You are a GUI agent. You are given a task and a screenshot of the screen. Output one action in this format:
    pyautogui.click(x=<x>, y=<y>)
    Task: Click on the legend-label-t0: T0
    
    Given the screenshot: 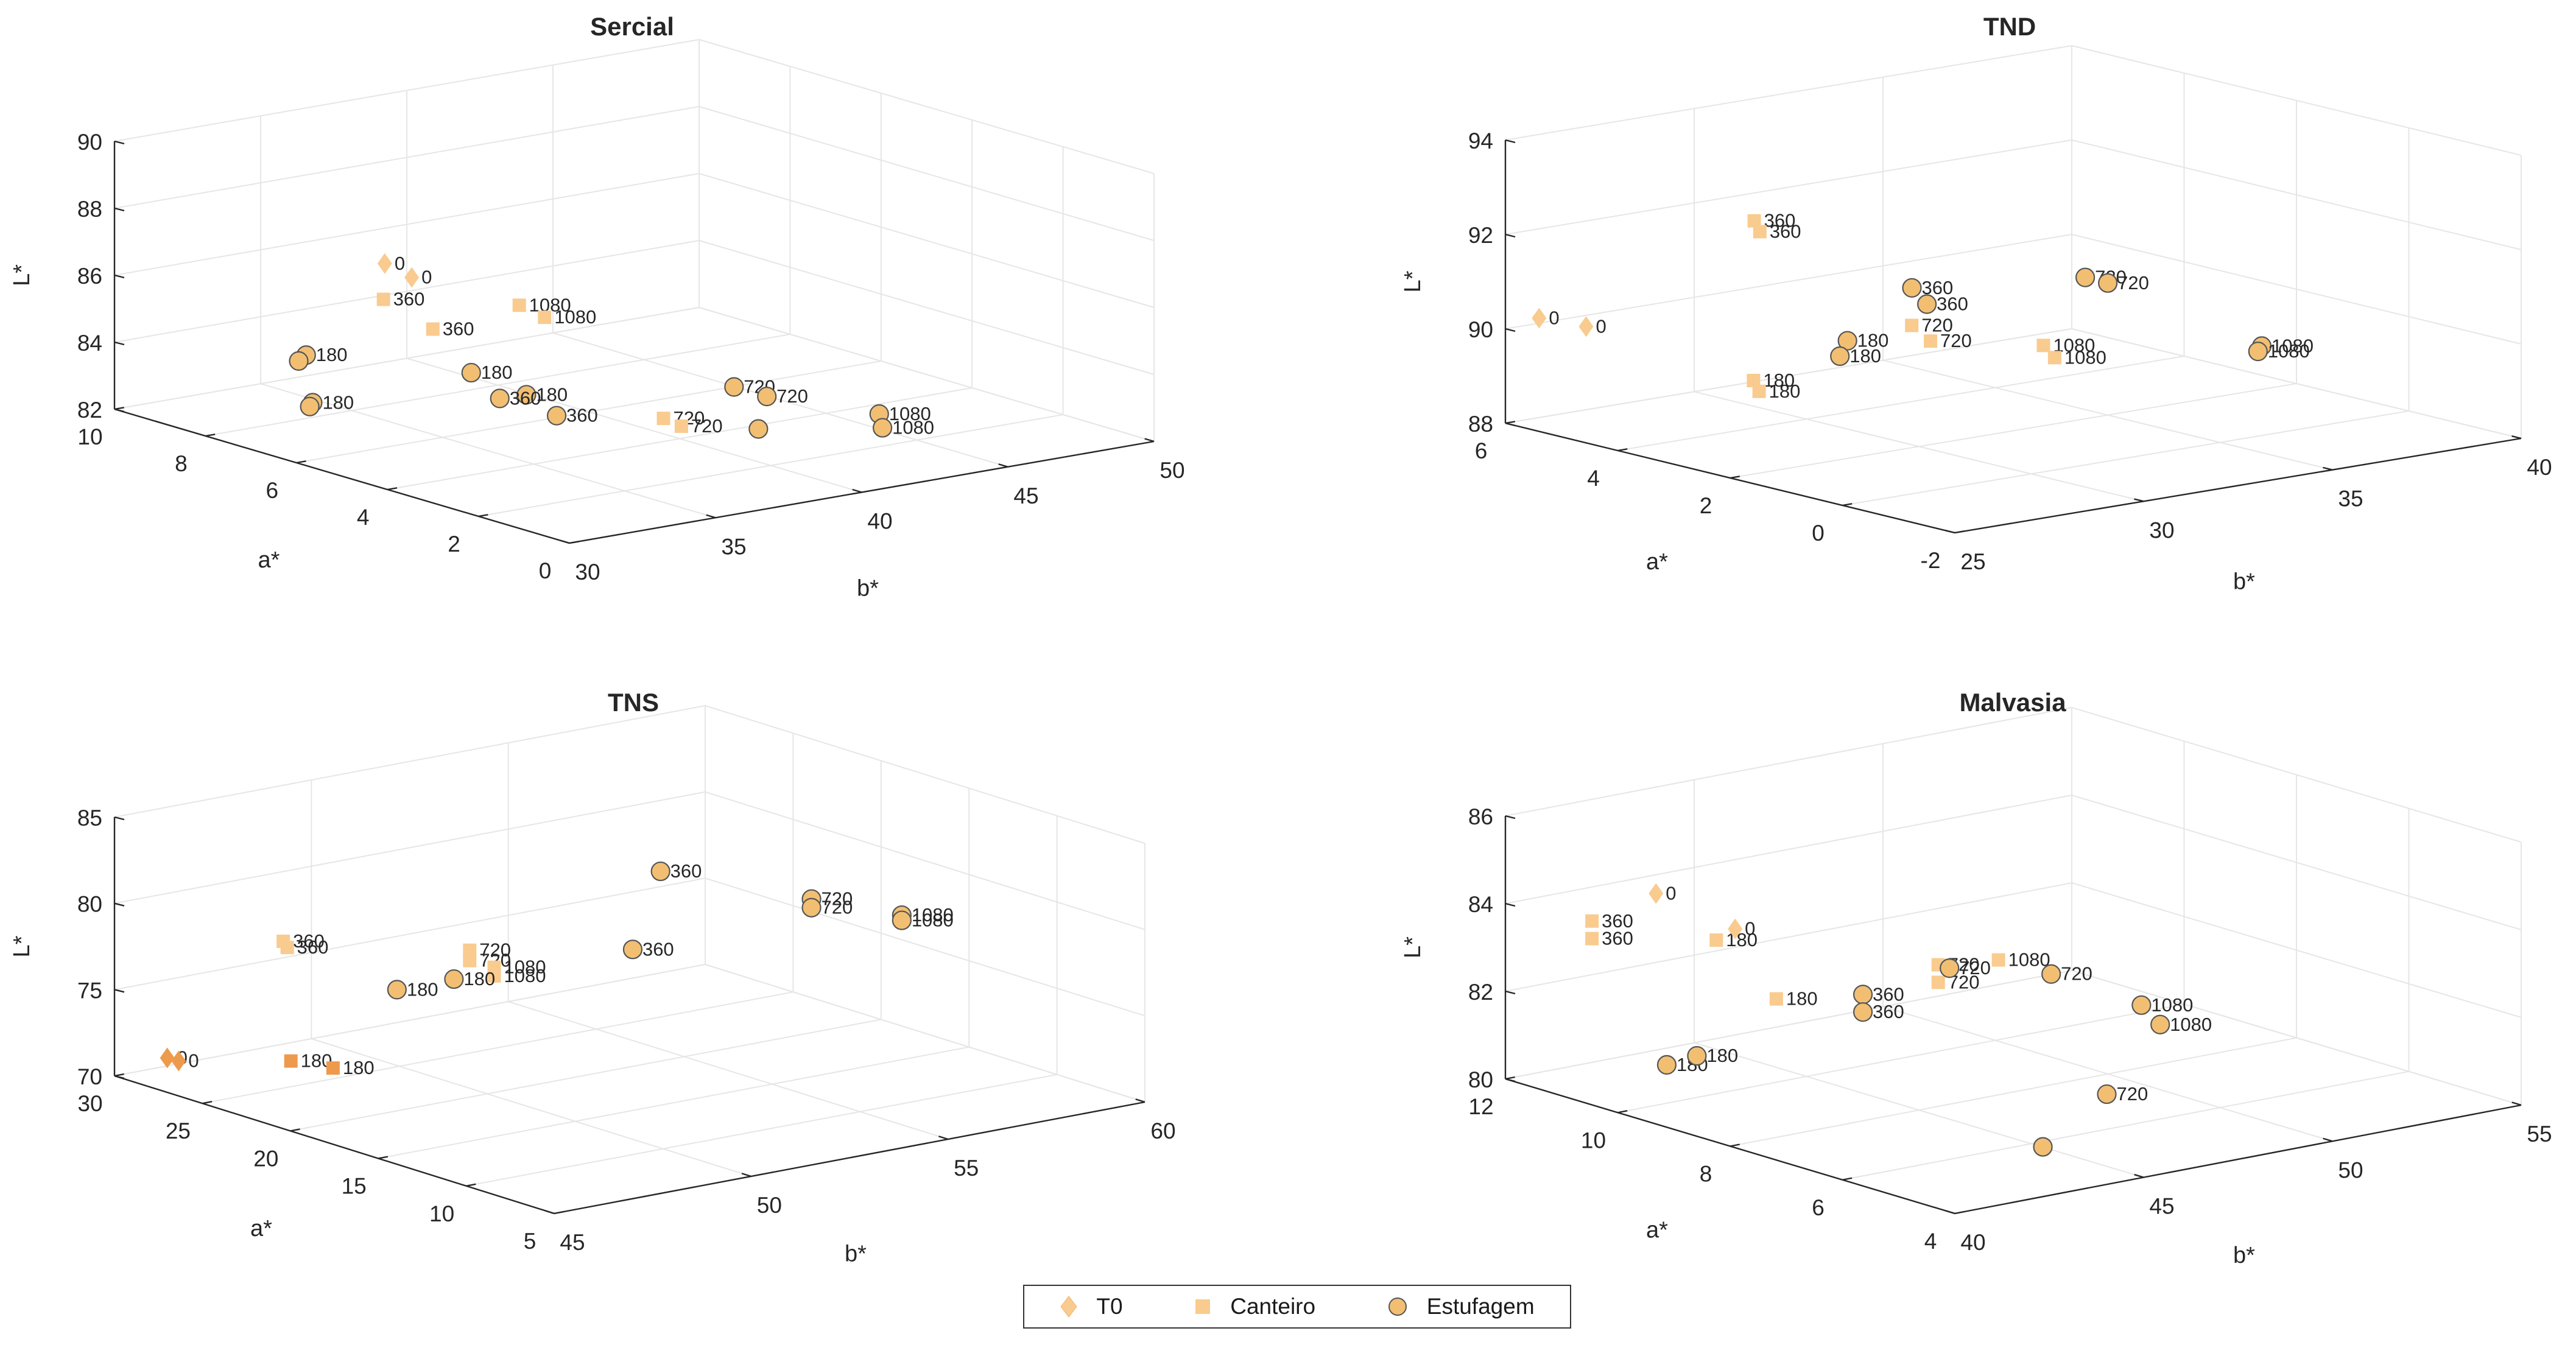 What is the action you would take?
    pyautogui.click(x=1109, y=1306)
    